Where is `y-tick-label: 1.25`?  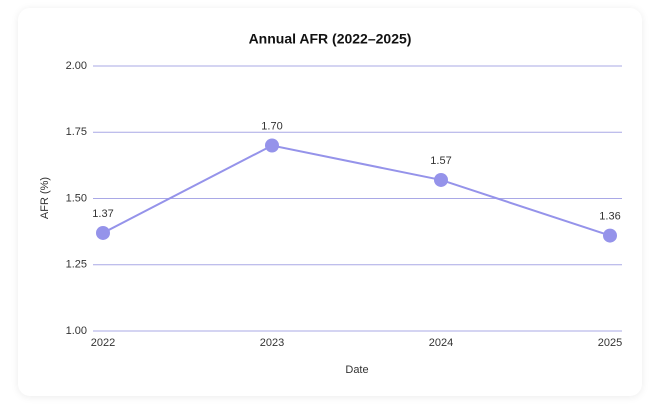
y-tick-label: 1.25 is located at coordinates (76, 265).